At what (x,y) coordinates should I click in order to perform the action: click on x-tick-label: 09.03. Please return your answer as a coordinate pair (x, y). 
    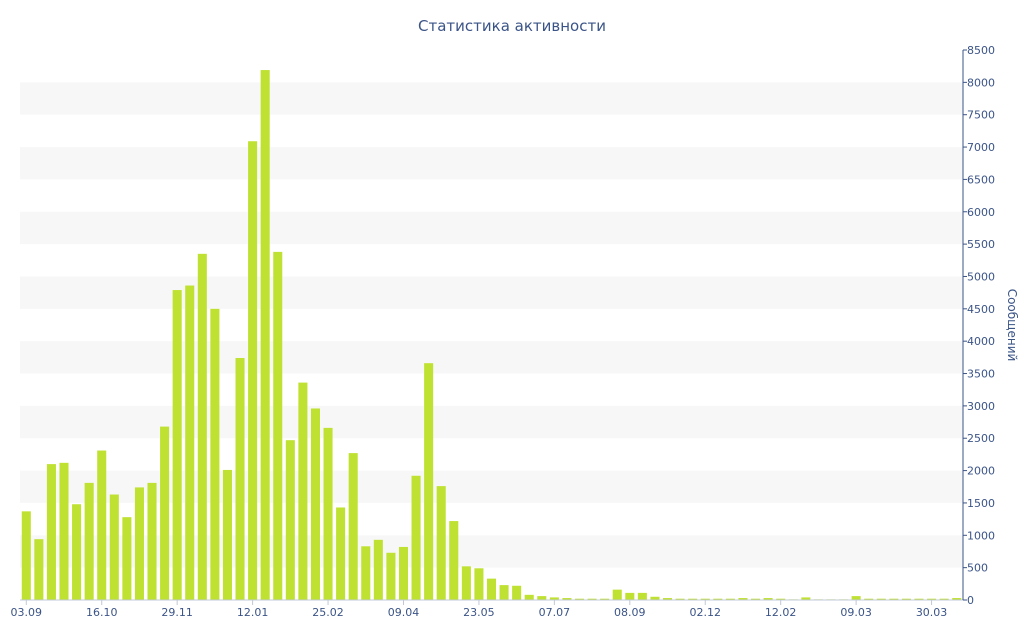
    Looking at the image, I should click on (856, 612).